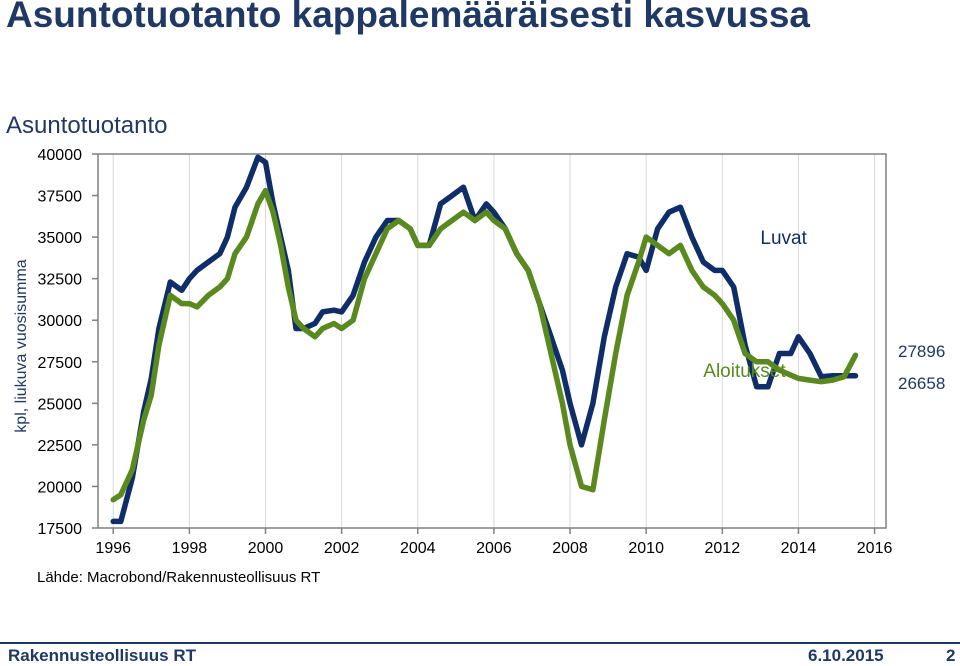 Image resolution: width=960 pixels, height=666 pixels. Describe the element at coordinates (266, 548) in the screenshot. I see `x-tick-label: 2000` at that location.